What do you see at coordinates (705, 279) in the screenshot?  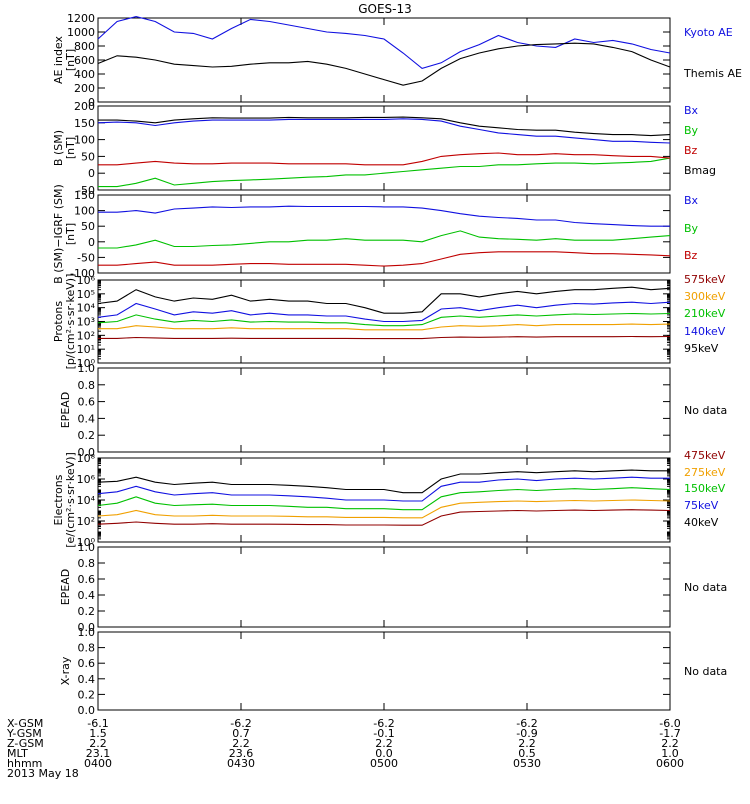 I see `legend-entry: 575keV` at bounding box center [705, 279].